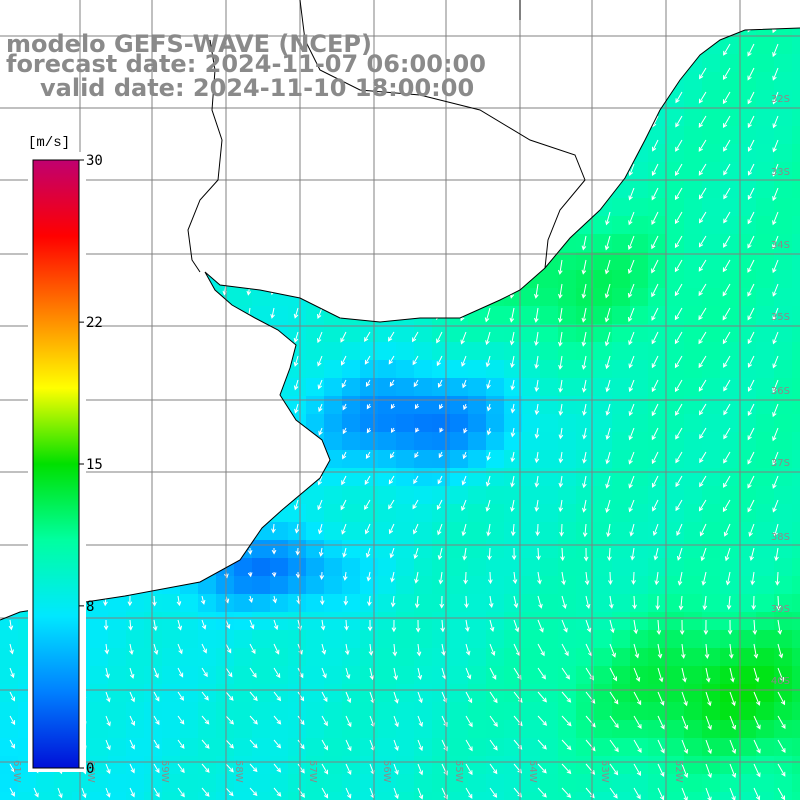  Describe the element at coordinates (347, 771) in the screenshot. I see `lon-labels: 61W 60W 59W 58W 57W 56W 55W 54W 53W 52W` at that location.